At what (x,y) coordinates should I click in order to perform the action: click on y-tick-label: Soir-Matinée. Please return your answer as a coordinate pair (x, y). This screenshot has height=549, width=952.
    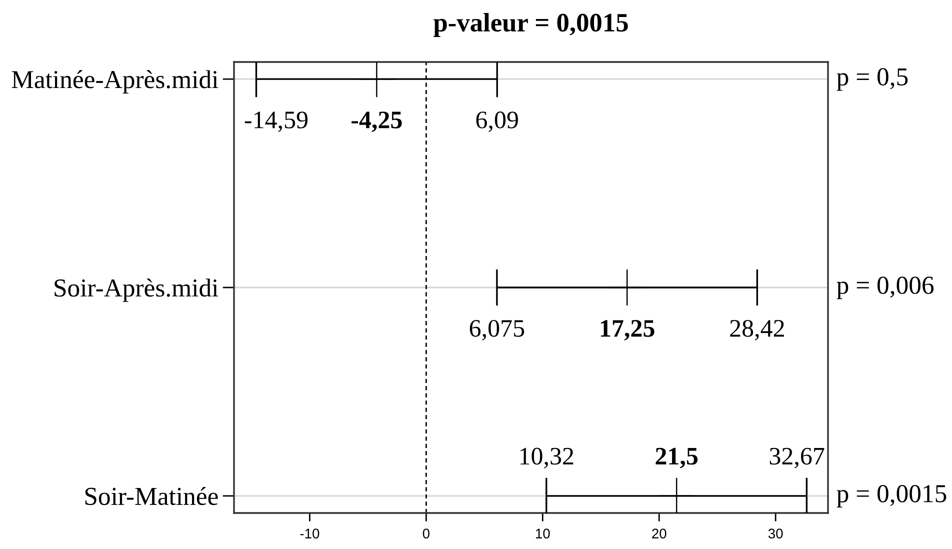
    Looking at the image, I should click on (151, 496).